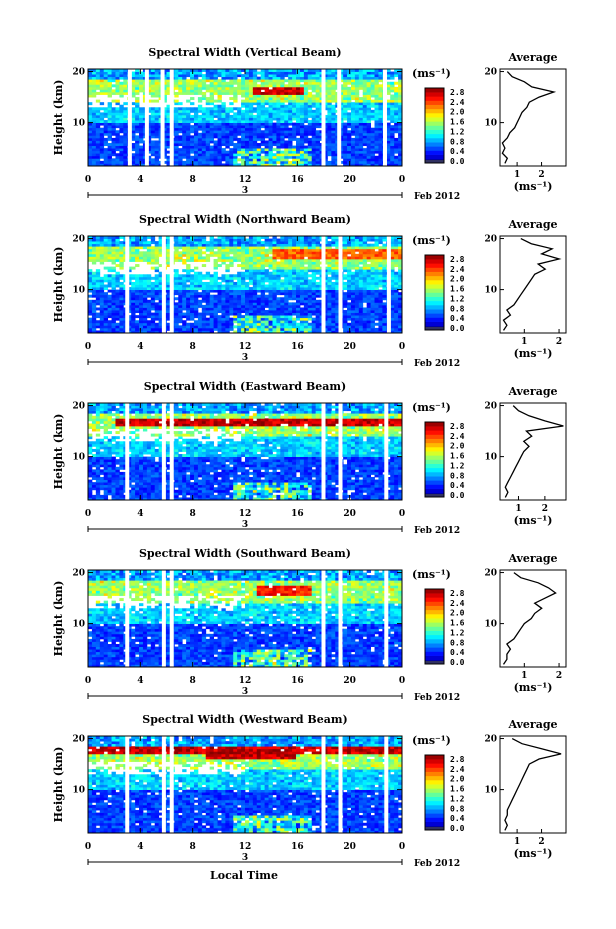 The height and width of the screenshot is (929, 616). I want to click on colorbar-tick-label: 0.8, so click(457, 141).